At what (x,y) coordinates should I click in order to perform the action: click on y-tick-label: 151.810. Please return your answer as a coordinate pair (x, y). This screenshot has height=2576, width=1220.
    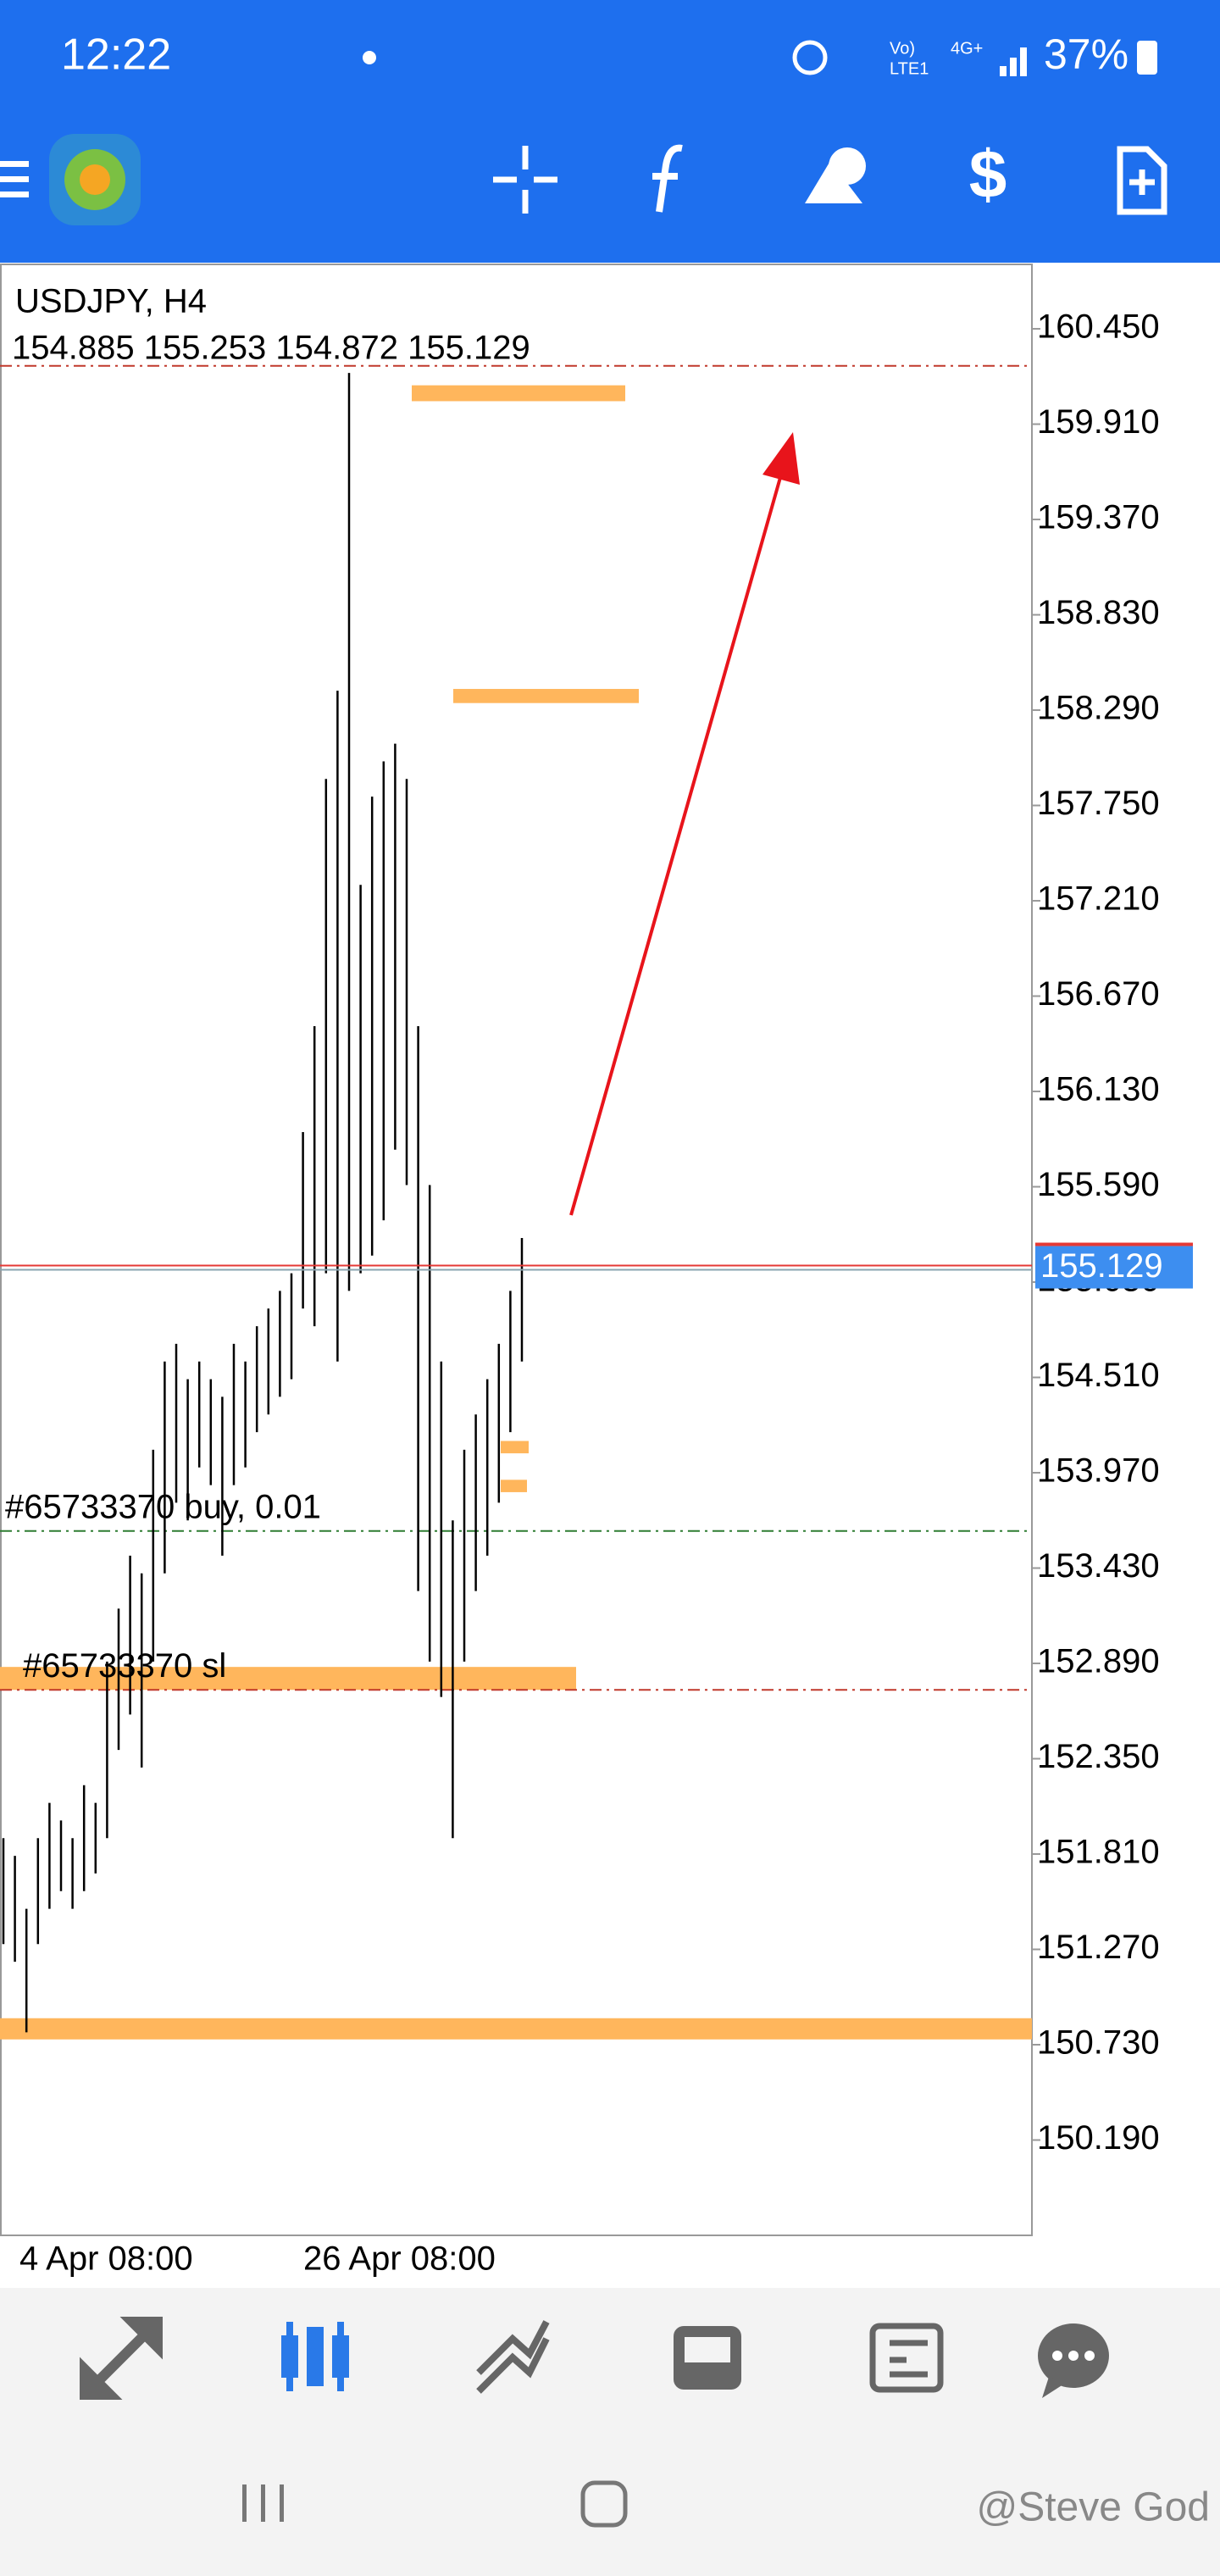
    Looking at the image, I should click on (1098, 1852).